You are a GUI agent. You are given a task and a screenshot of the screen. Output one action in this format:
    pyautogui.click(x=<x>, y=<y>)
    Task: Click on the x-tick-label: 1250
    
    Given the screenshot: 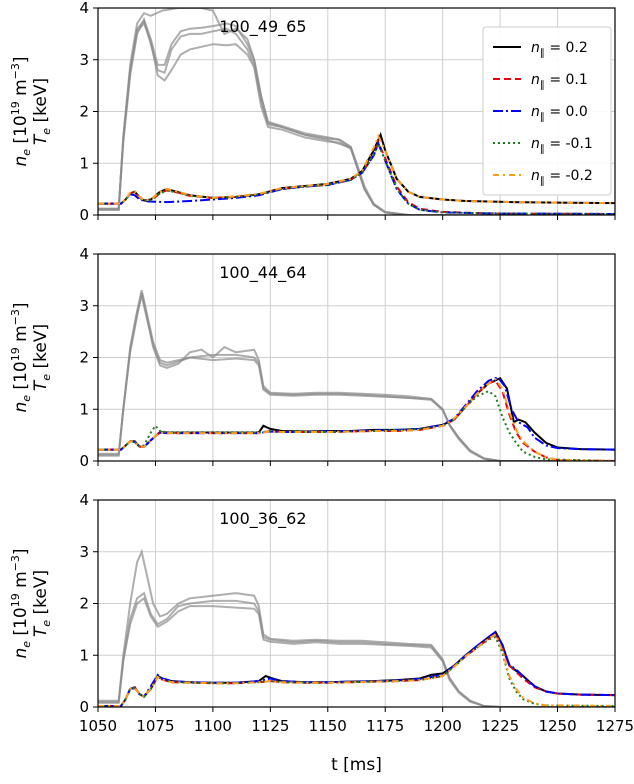 What is the action you would take?
    pyautogui.click(x=557, y=726)
    